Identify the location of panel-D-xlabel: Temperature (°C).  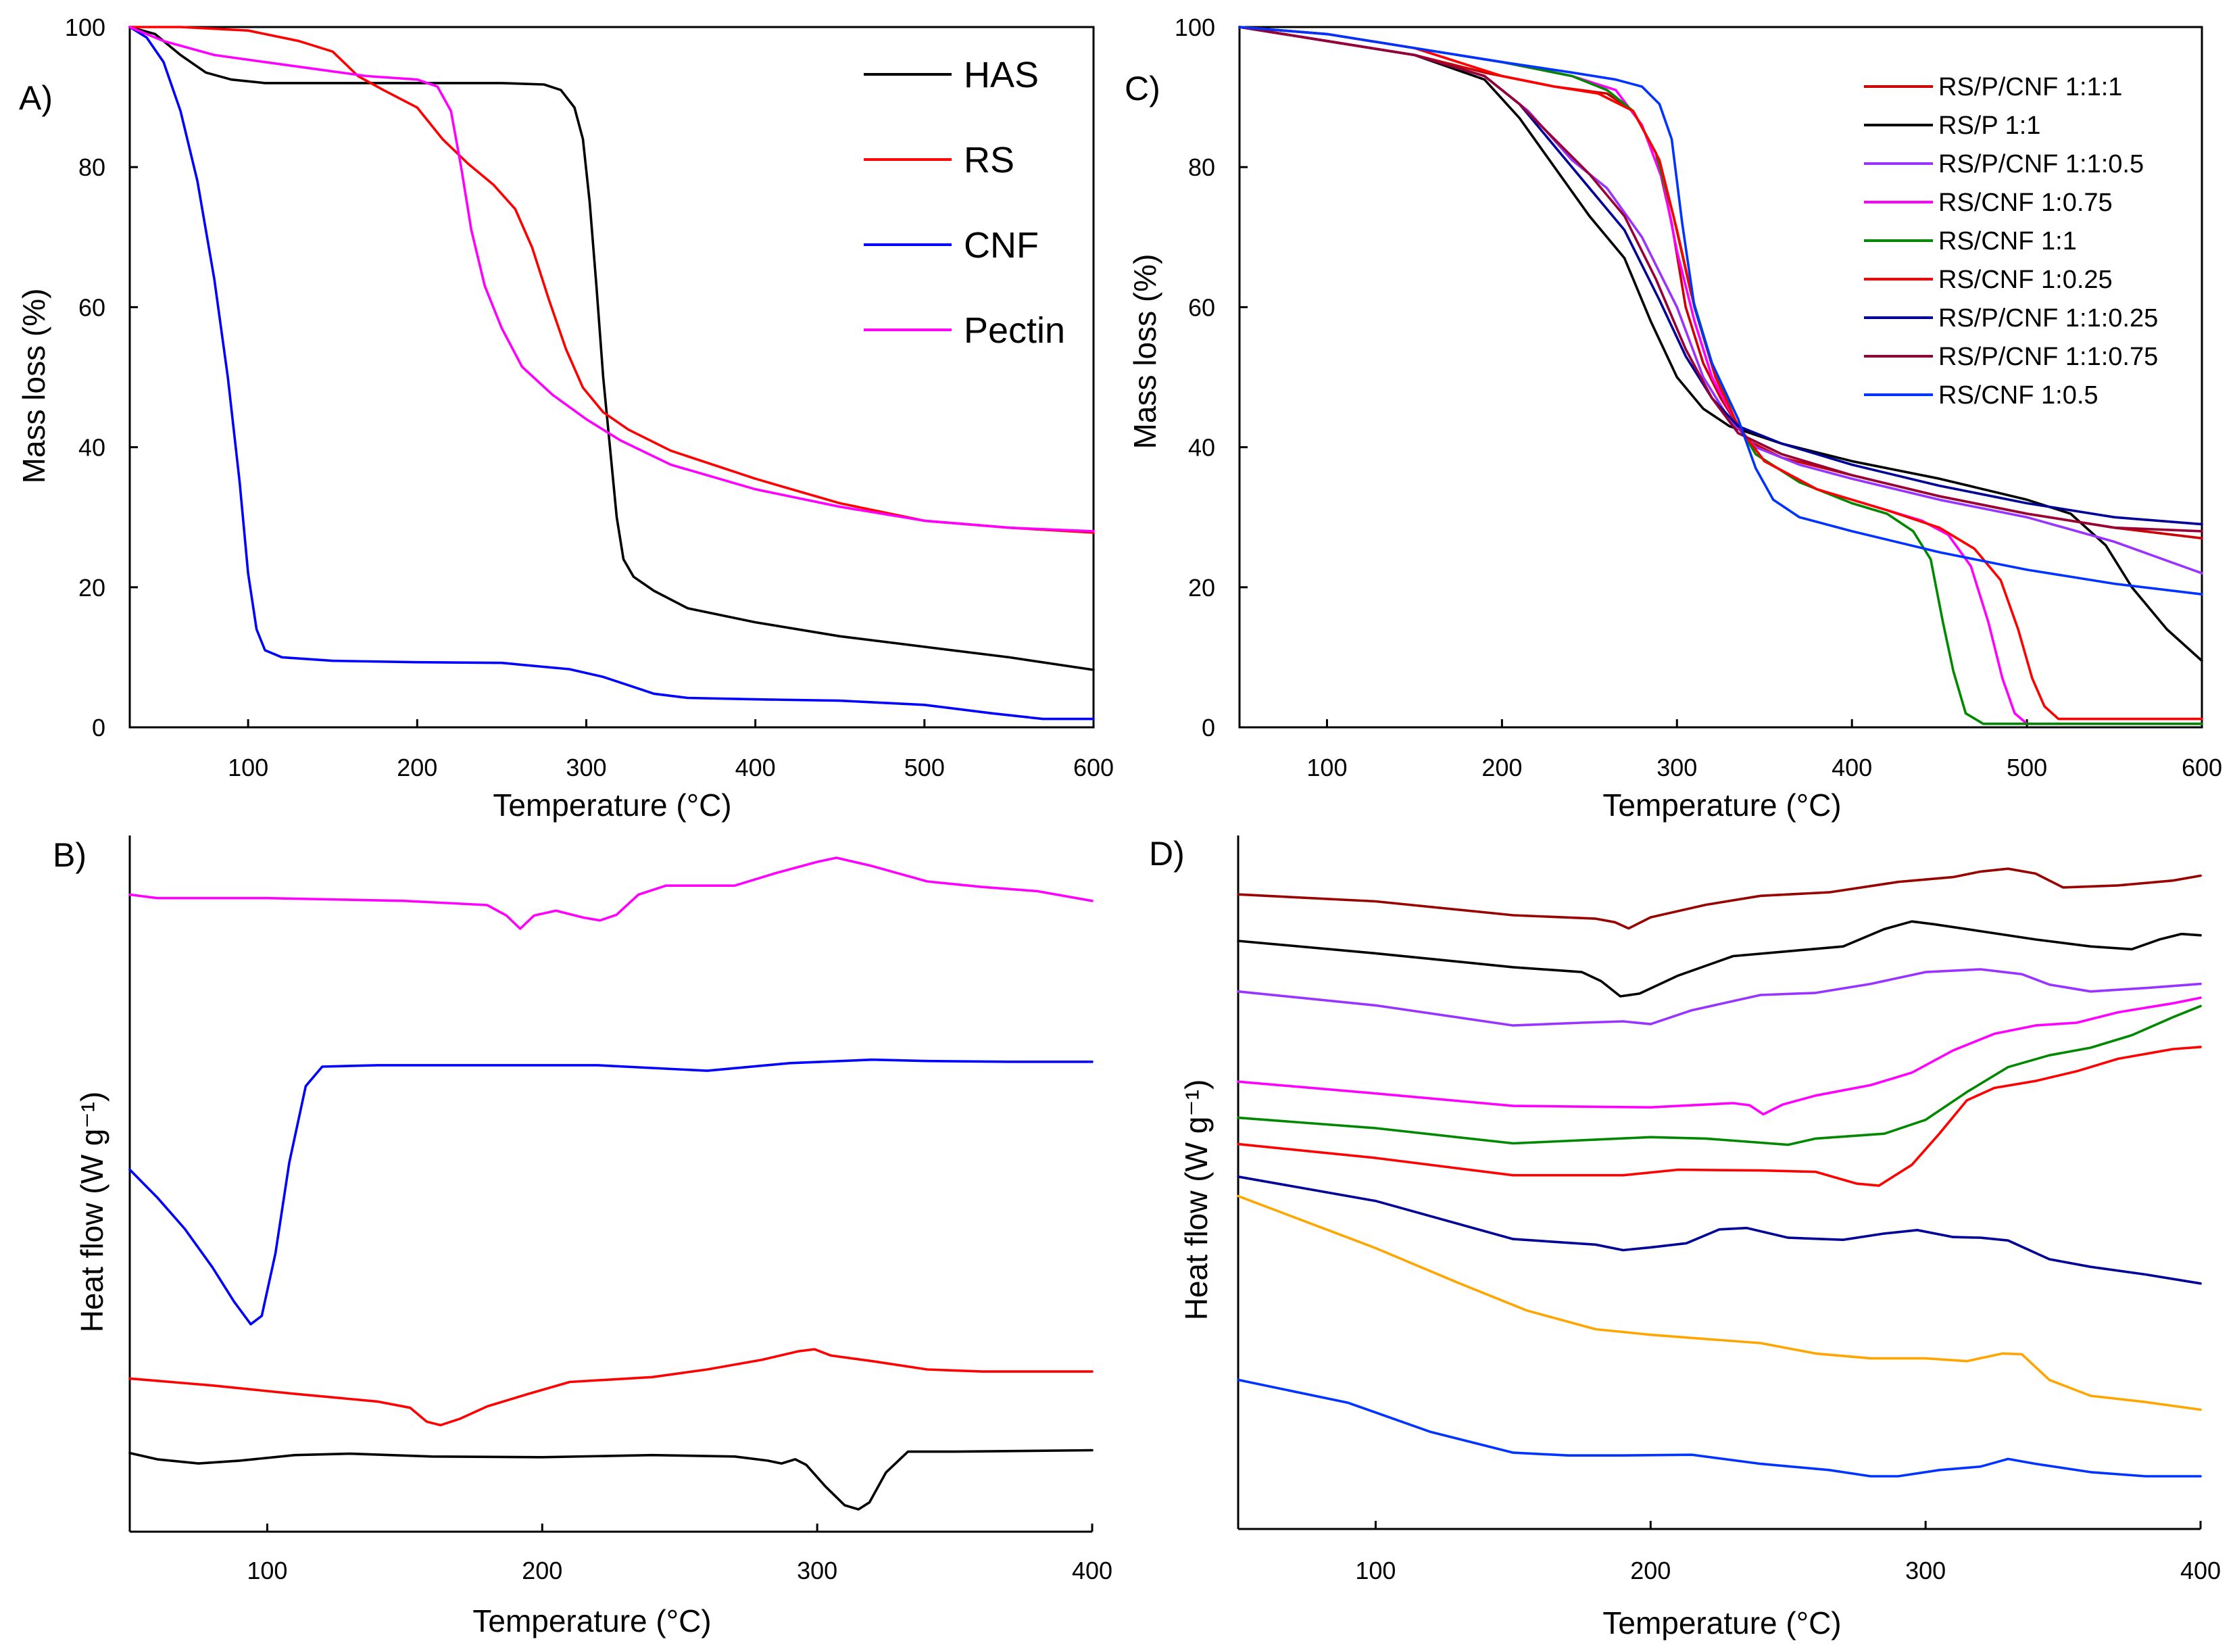
(1721, 1623).